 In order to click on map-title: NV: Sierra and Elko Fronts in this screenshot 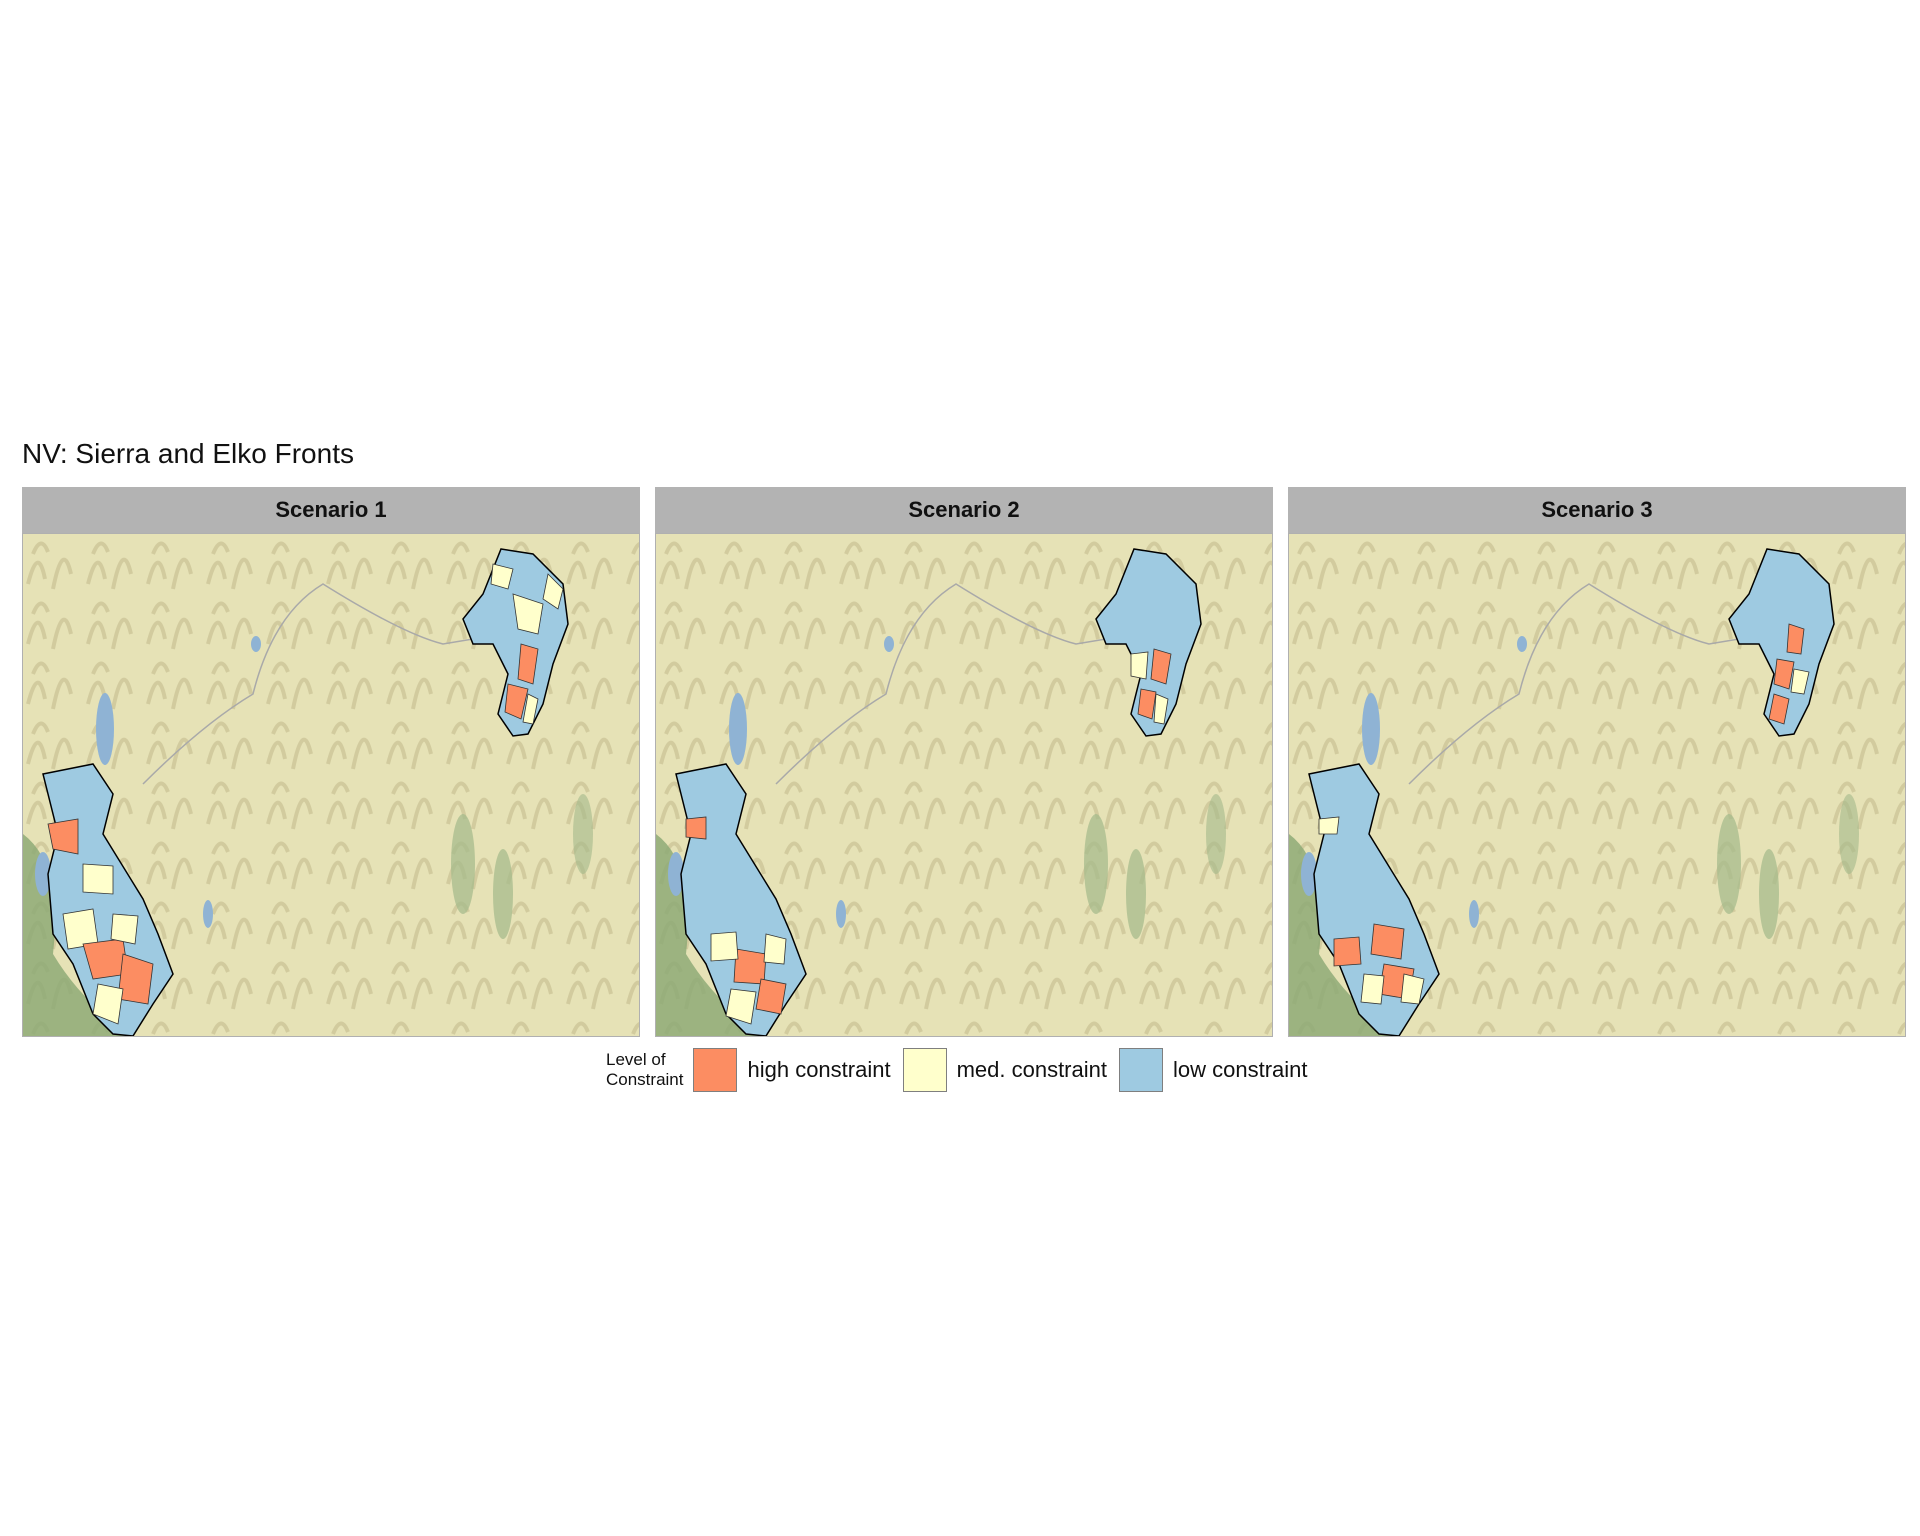, I will do `click(188, 453)`.